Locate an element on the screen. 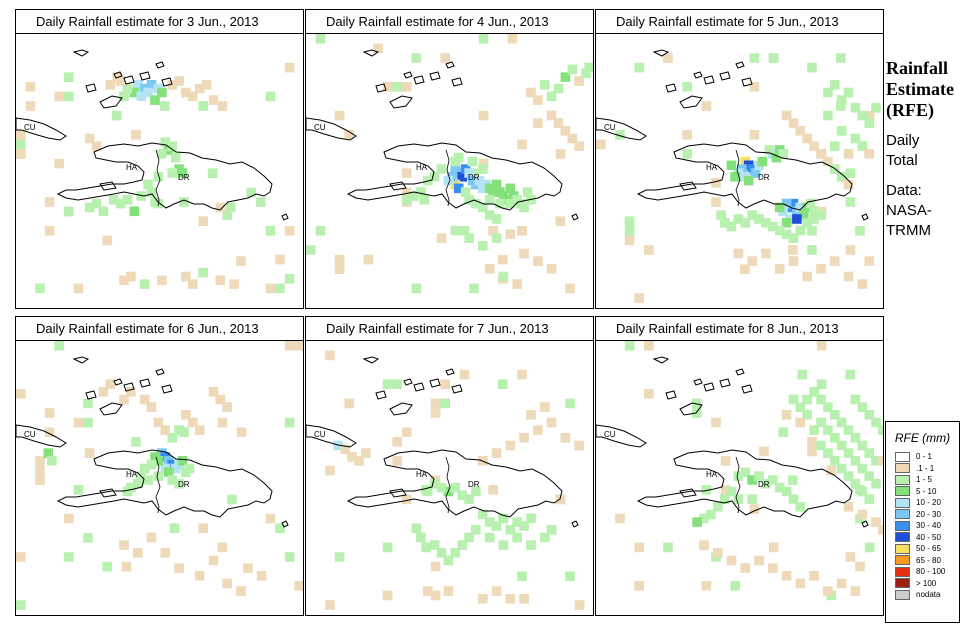 The width and height of the screenshot is (971, 635). legend-swatch is located at coordinates (902, 468).